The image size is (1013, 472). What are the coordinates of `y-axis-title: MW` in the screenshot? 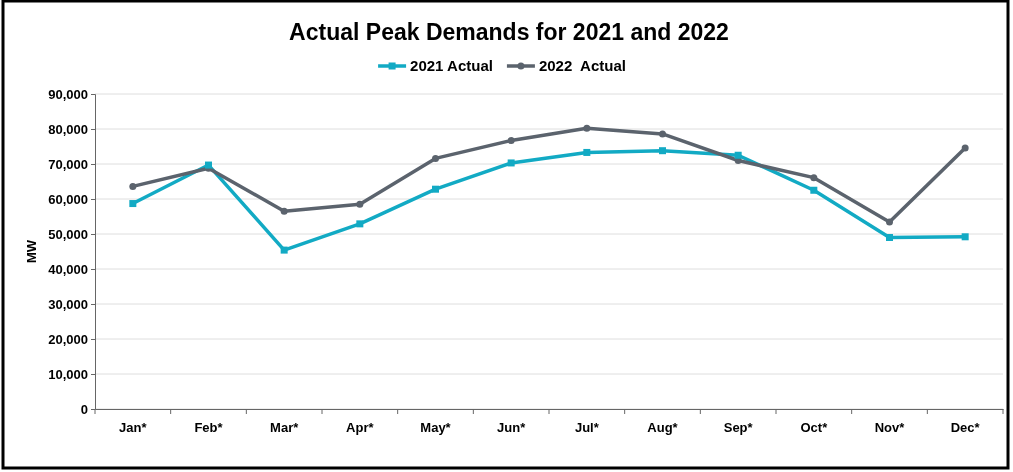 It's located at (31, 251).